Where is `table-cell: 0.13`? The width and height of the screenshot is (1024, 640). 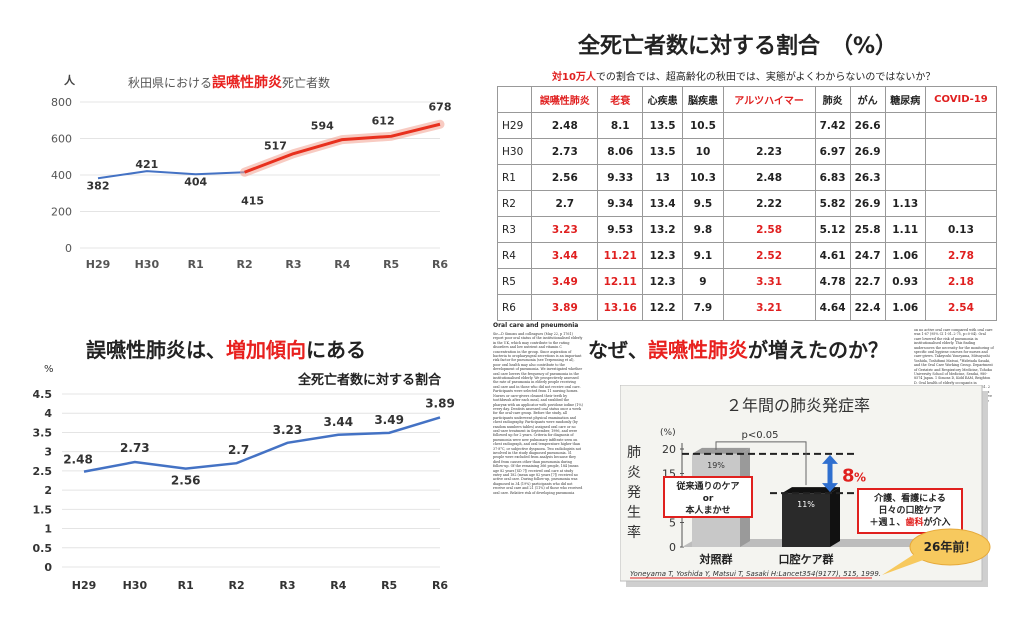
table-cell: 0.13 is located at coordinates (961, 229).